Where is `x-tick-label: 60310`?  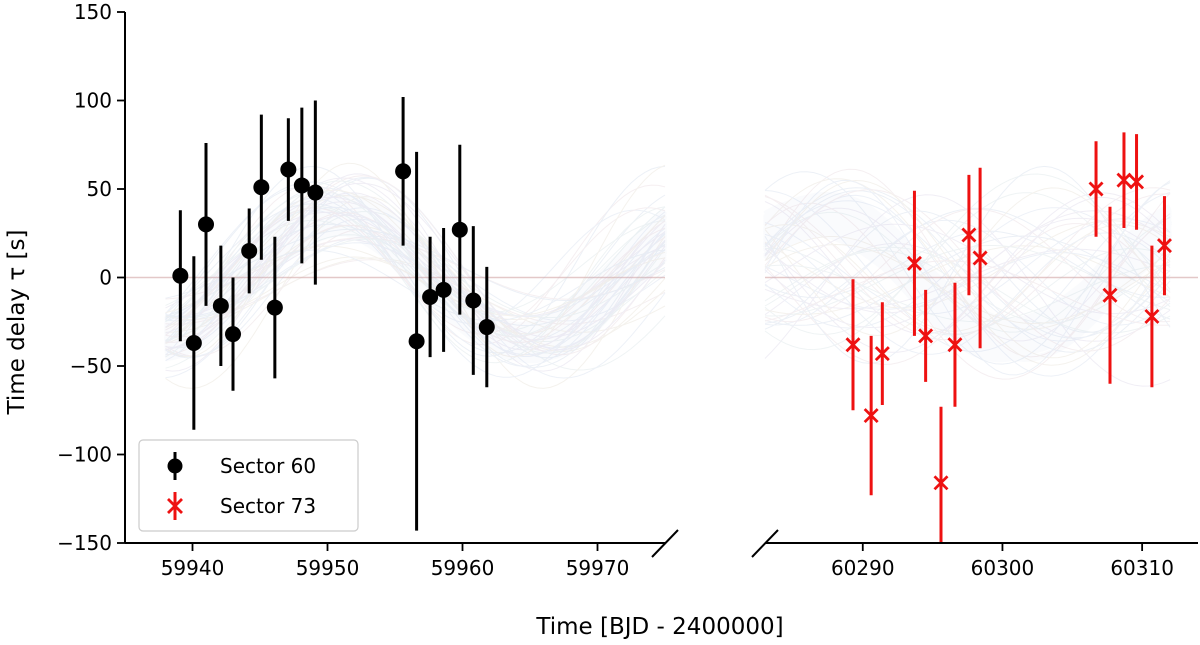
x-tick-label: 60310 is located at coordinates (1142, 568).